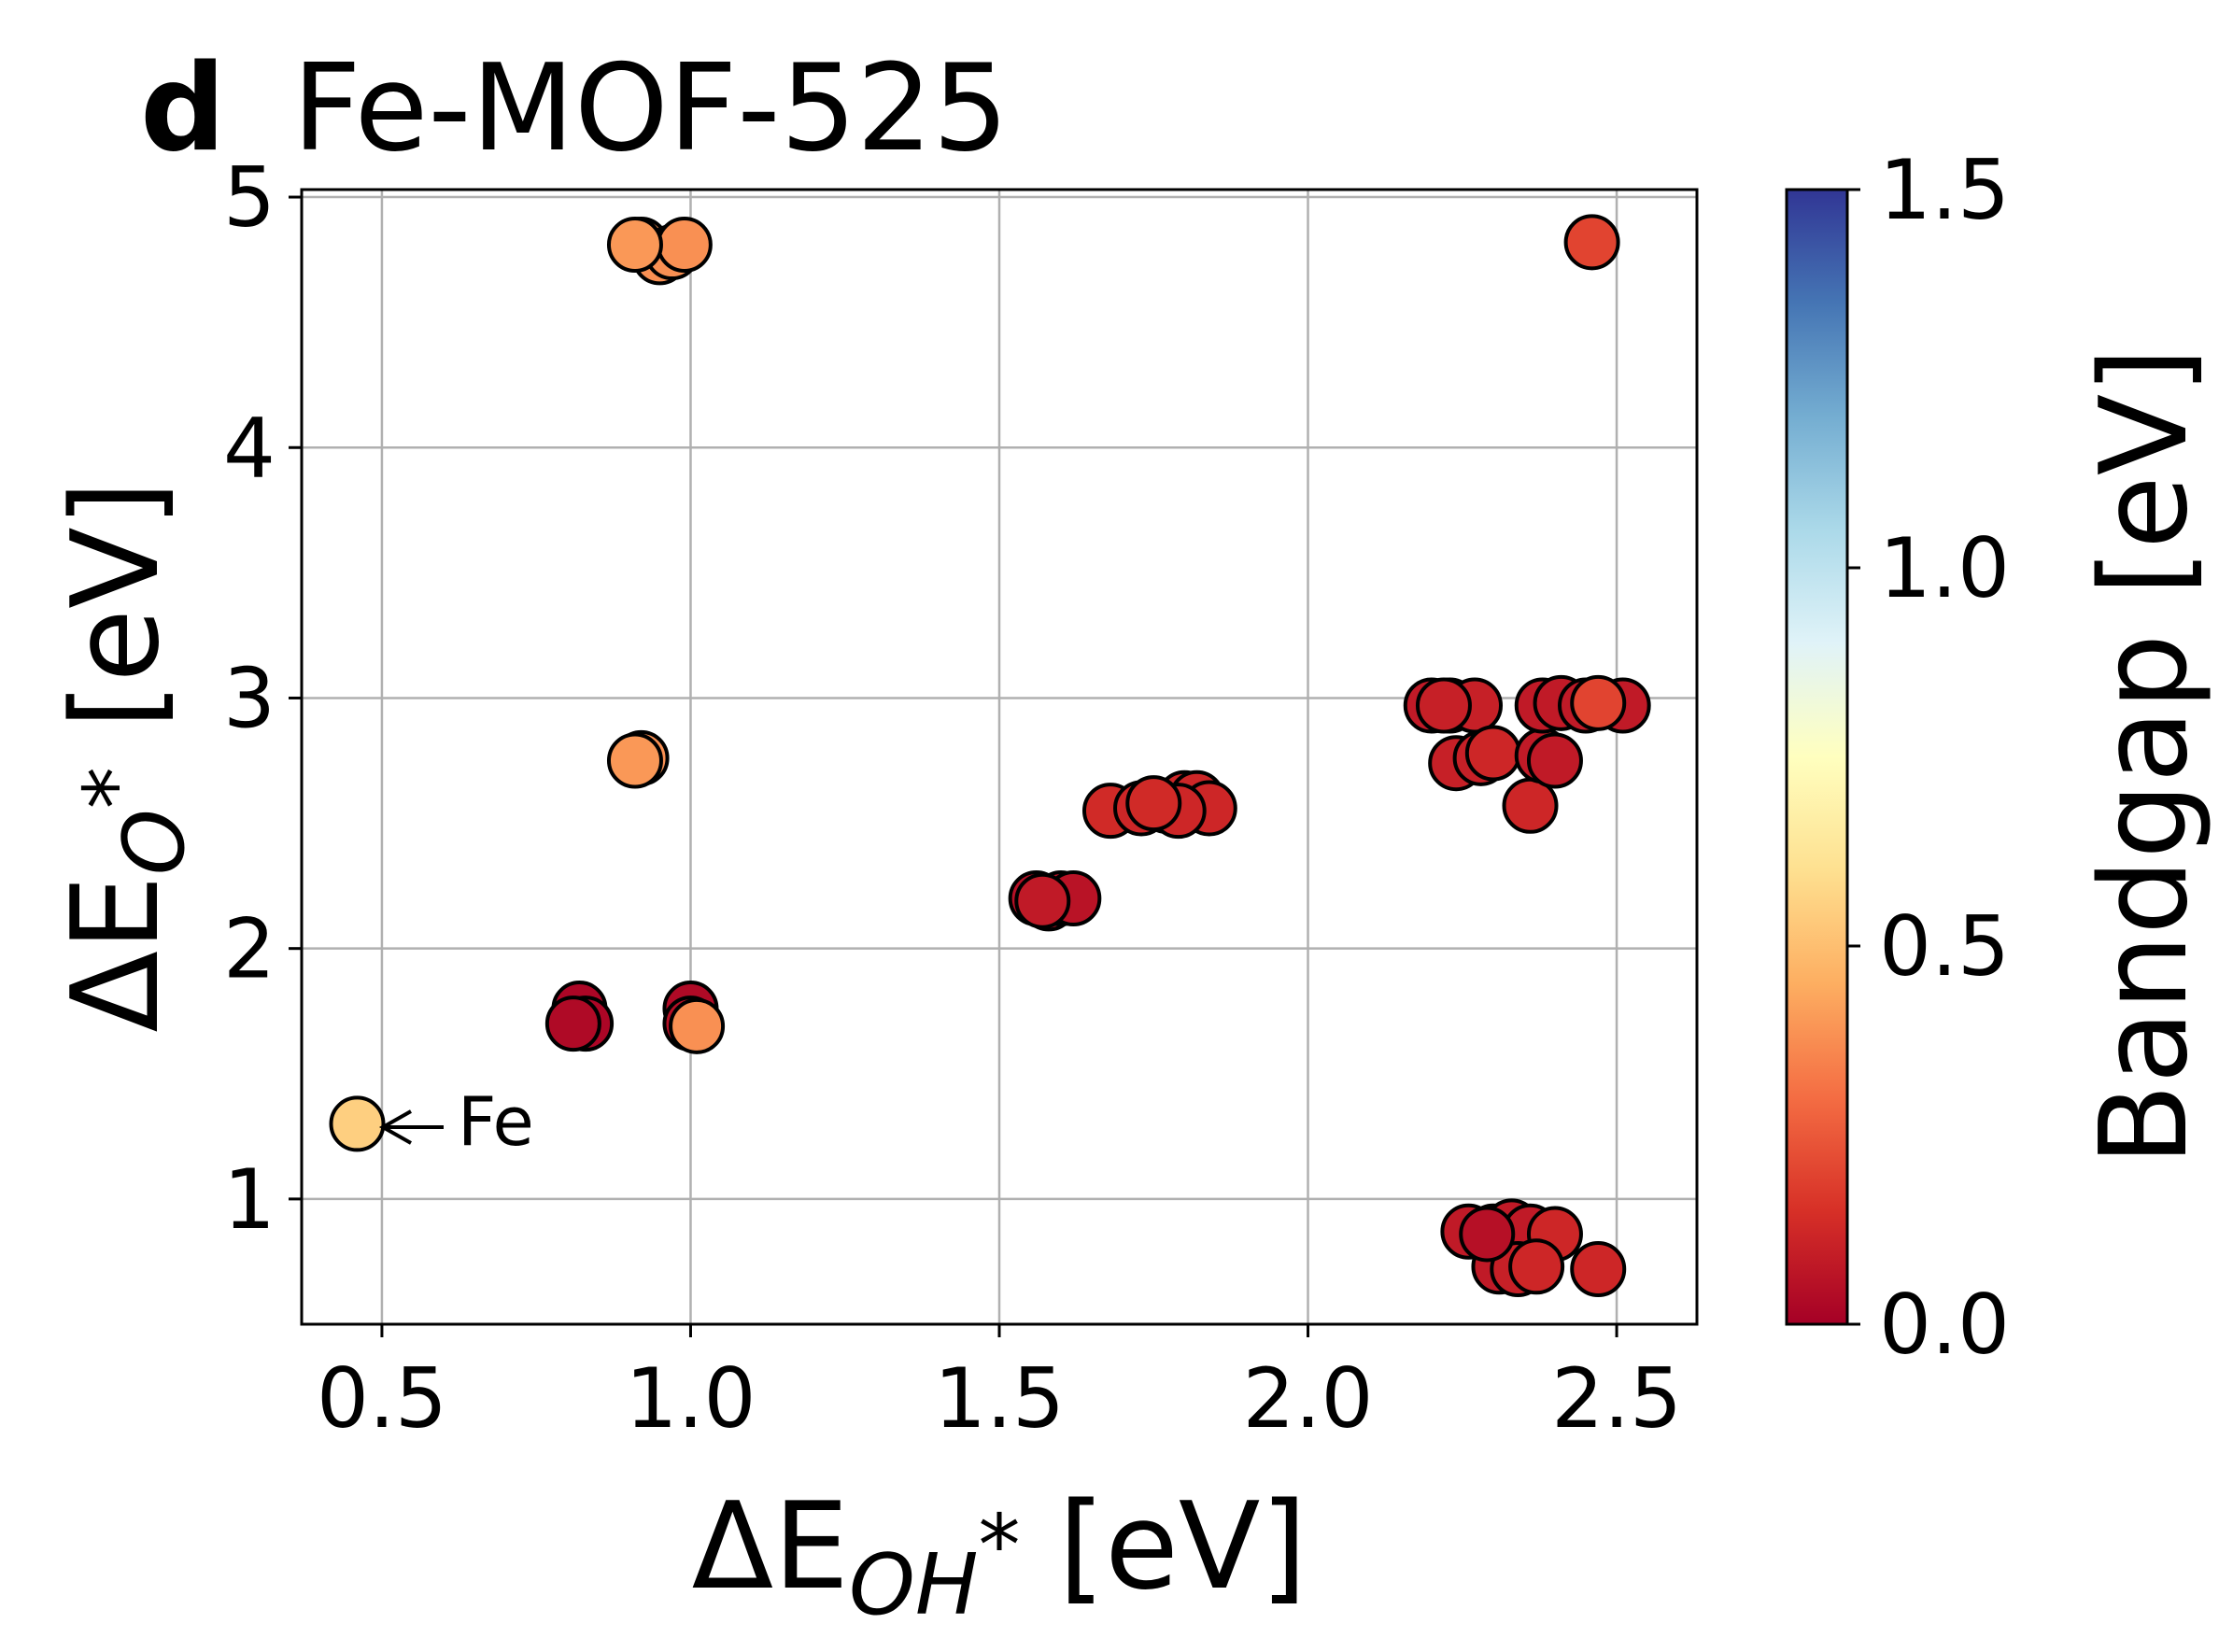 The width and height of the screenshot is (2233, 1652). I want to click on colorbar-ticks: 0.0 0.5 1.0 1.5, so click(1928, 757).